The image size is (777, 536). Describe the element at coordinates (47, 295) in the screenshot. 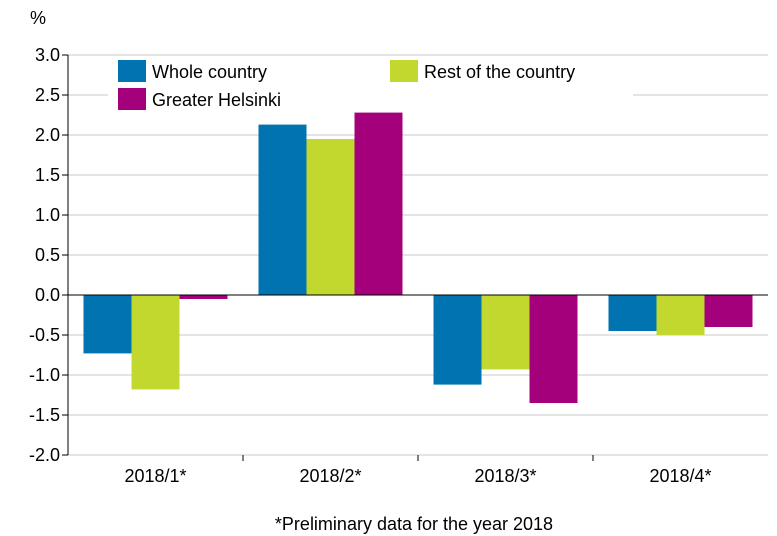

I see `y-tick-label: 0.0` at that location.